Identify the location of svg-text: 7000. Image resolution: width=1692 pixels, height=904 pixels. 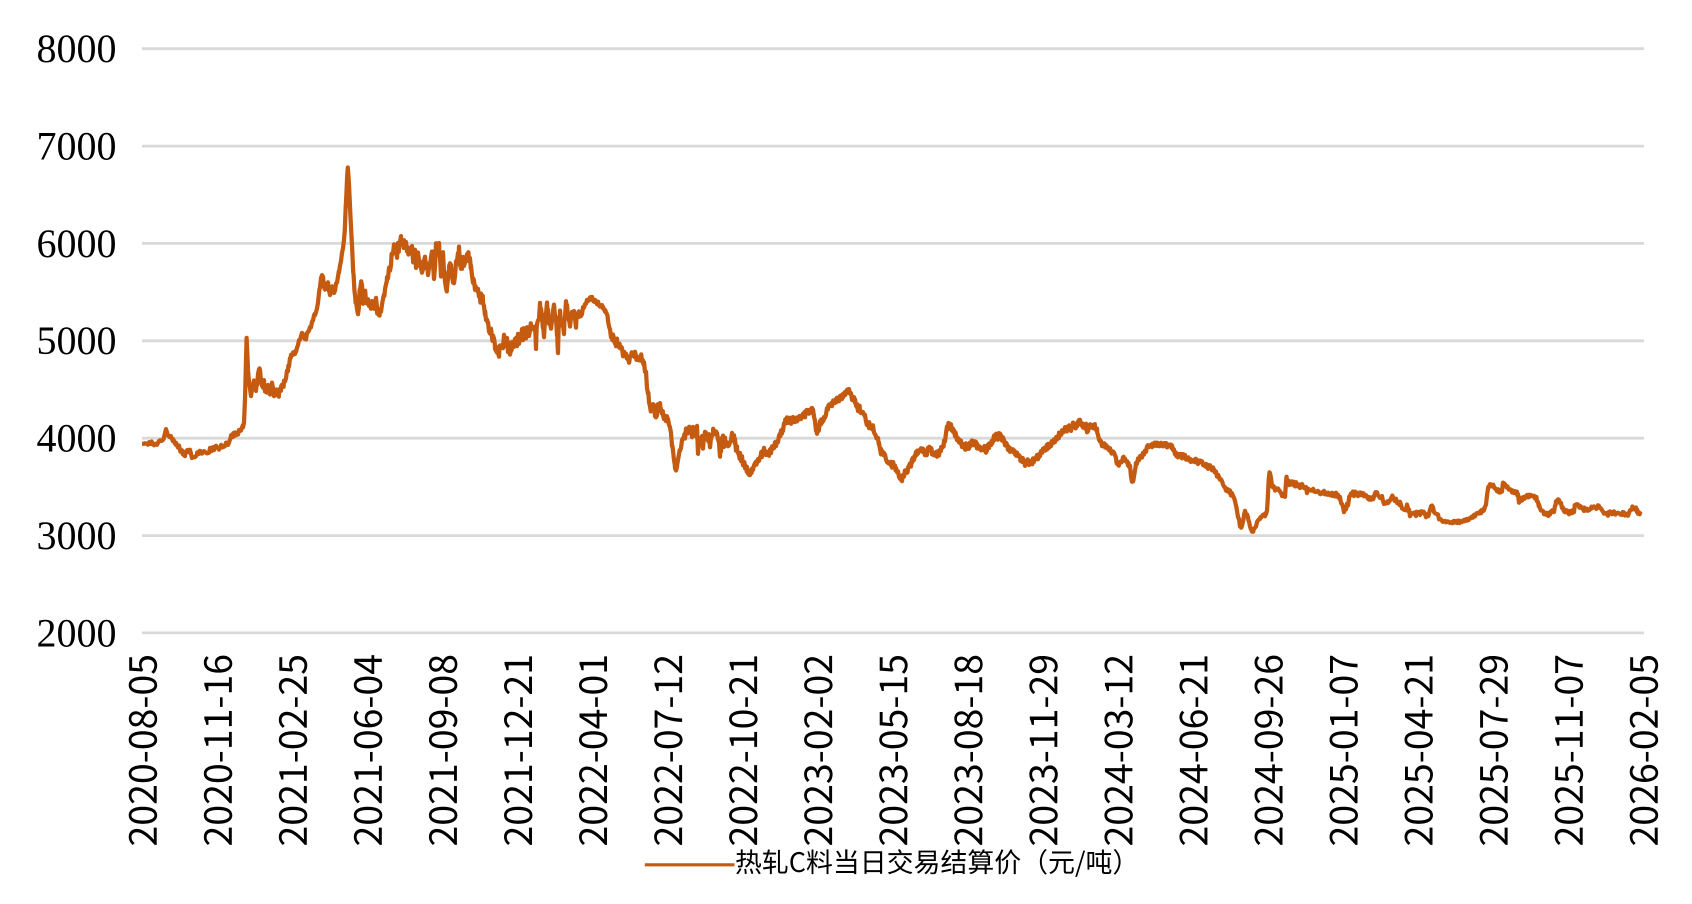
(77, 146).